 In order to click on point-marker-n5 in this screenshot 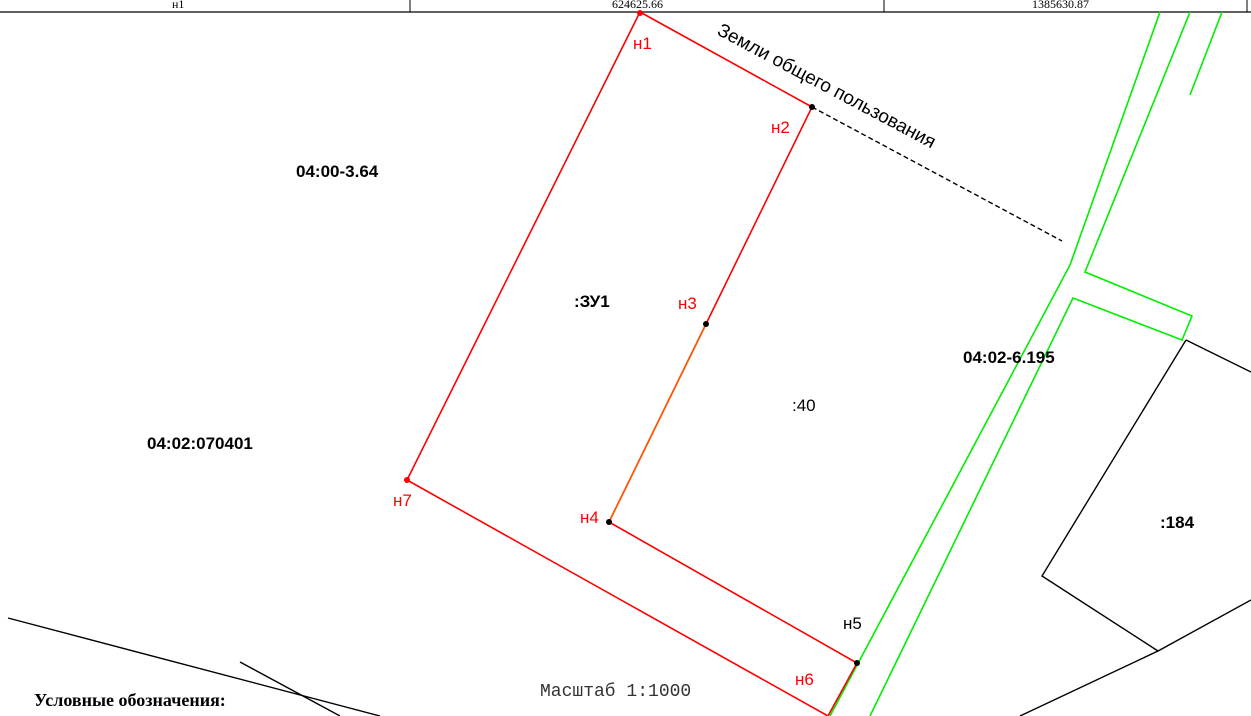, I will do `click(857, 663)`.